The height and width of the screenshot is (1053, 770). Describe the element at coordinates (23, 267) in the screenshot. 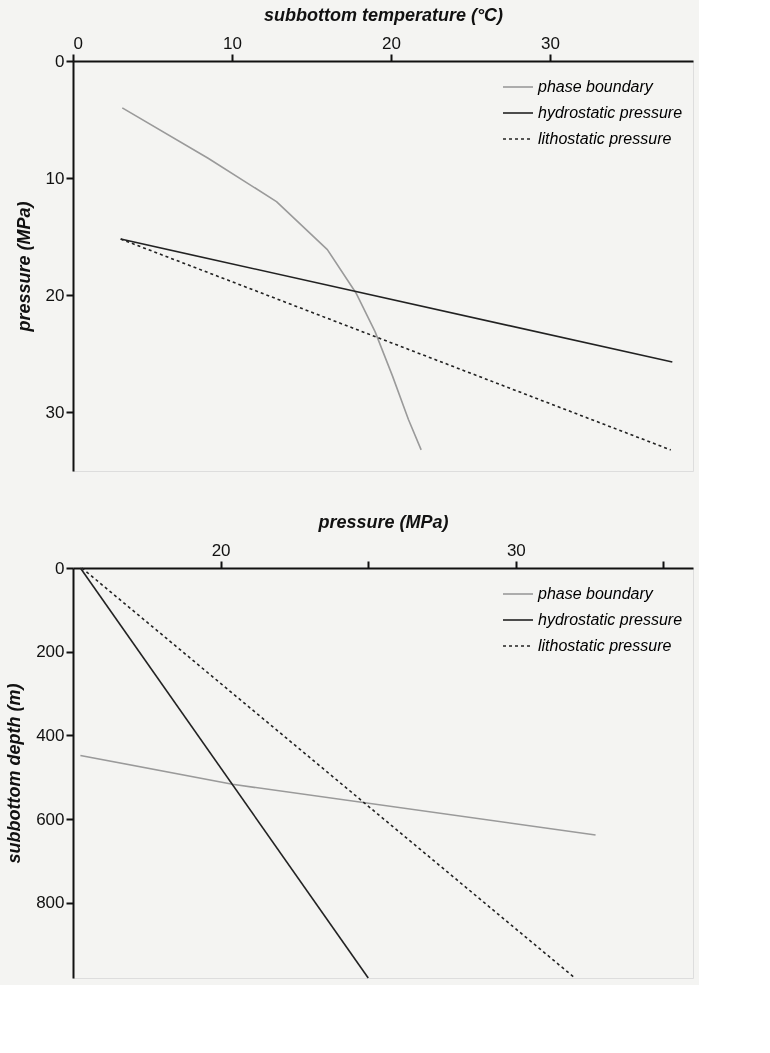

I see `y-axis-title: pressure (MPa)` at that location.